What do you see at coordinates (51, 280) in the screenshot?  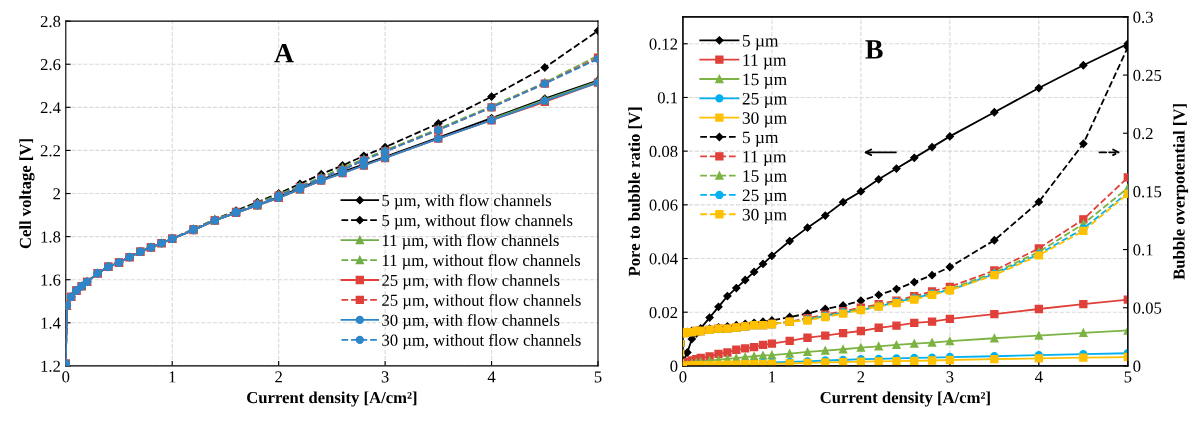 I see `y-tick-label: 1.6` at bounding box center [51, 280].